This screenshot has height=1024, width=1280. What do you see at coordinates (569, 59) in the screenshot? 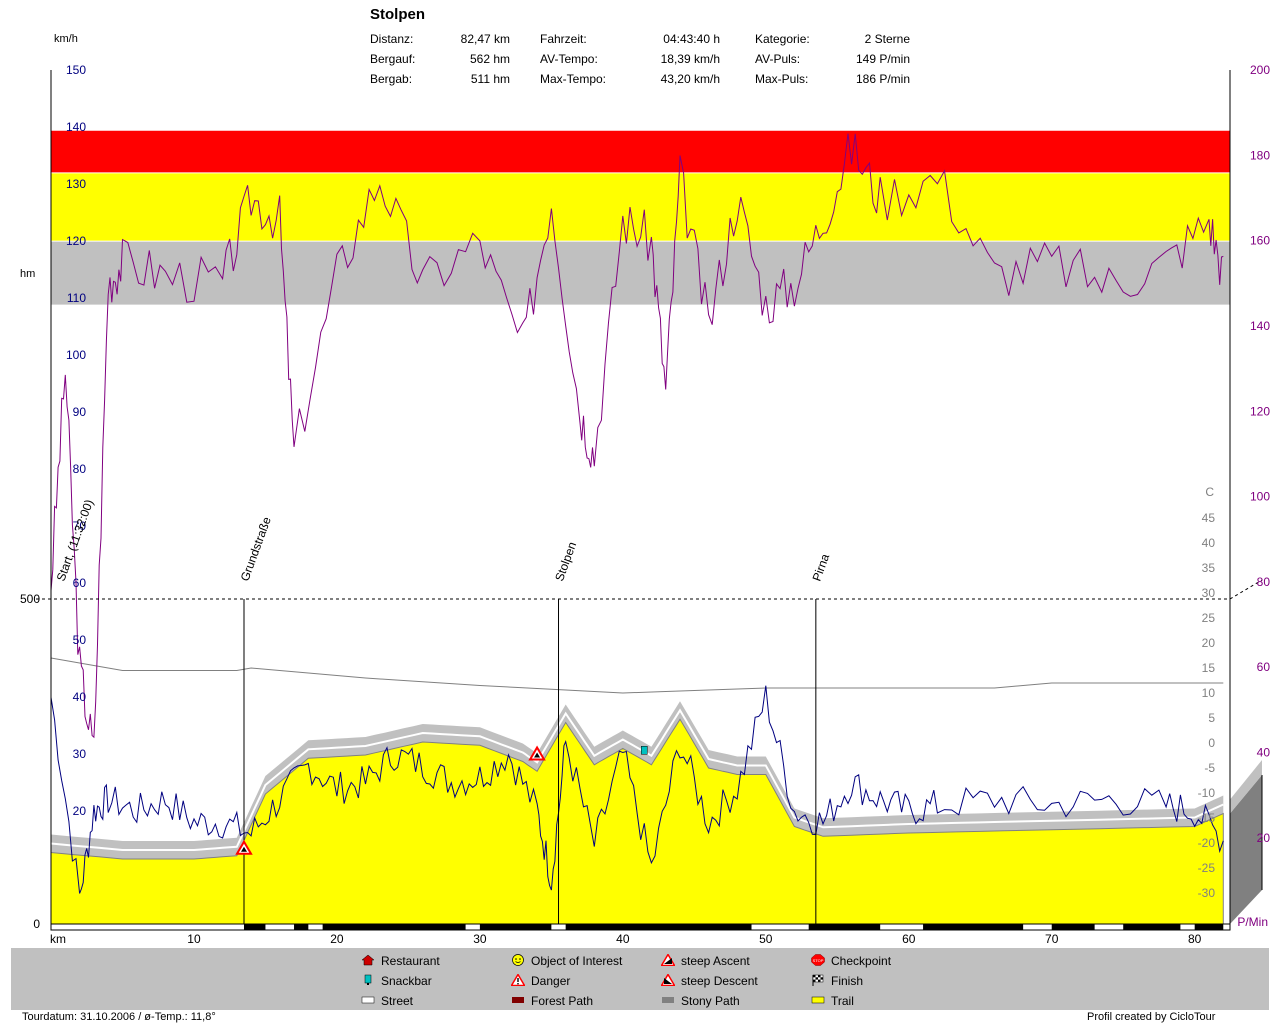
I see `stat-label: AV-Tempo:` at bounding box center [569, 59].